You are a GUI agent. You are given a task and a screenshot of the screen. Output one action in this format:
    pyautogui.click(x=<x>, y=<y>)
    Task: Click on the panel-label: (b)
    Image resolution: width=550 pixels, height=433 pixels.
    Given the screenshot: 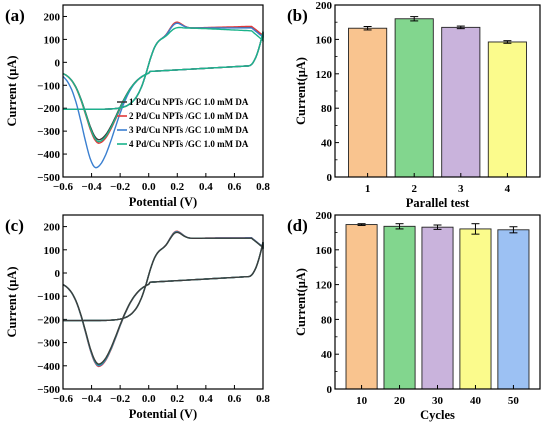 What is the action you would take?
    pyautogui.click(x=297, y=15)
    